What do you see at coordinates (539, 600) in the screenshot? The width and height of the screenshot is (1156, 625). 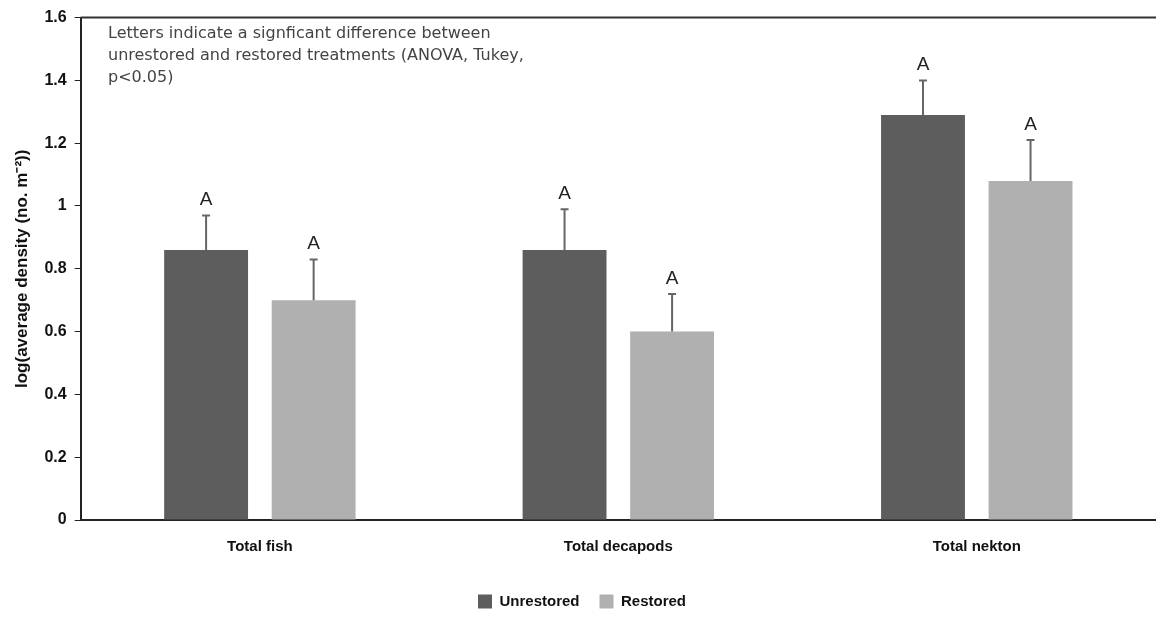 I see `legend-label: Unrestored` at bounding box center [539, 600].